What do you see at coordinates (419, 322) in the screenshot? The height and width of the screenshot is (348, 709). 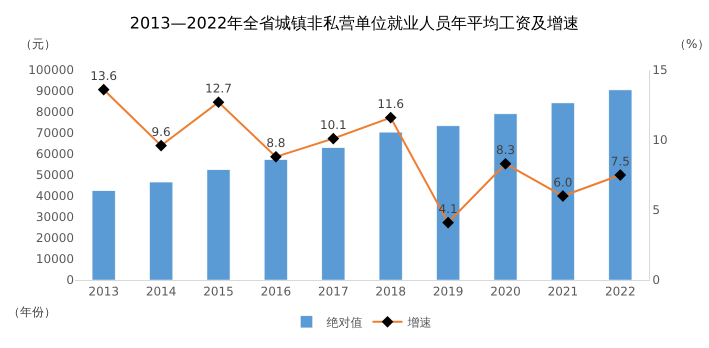 I see `legend-label: 增速` at bounding box center [419, 322].